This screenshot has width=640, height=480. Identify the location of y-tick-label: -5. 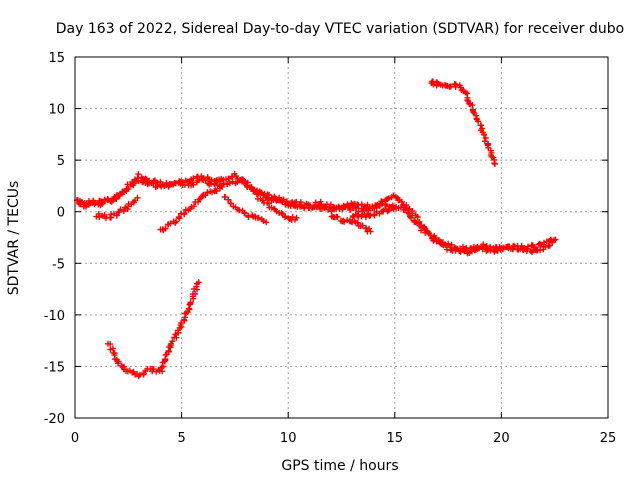
(58, 264).